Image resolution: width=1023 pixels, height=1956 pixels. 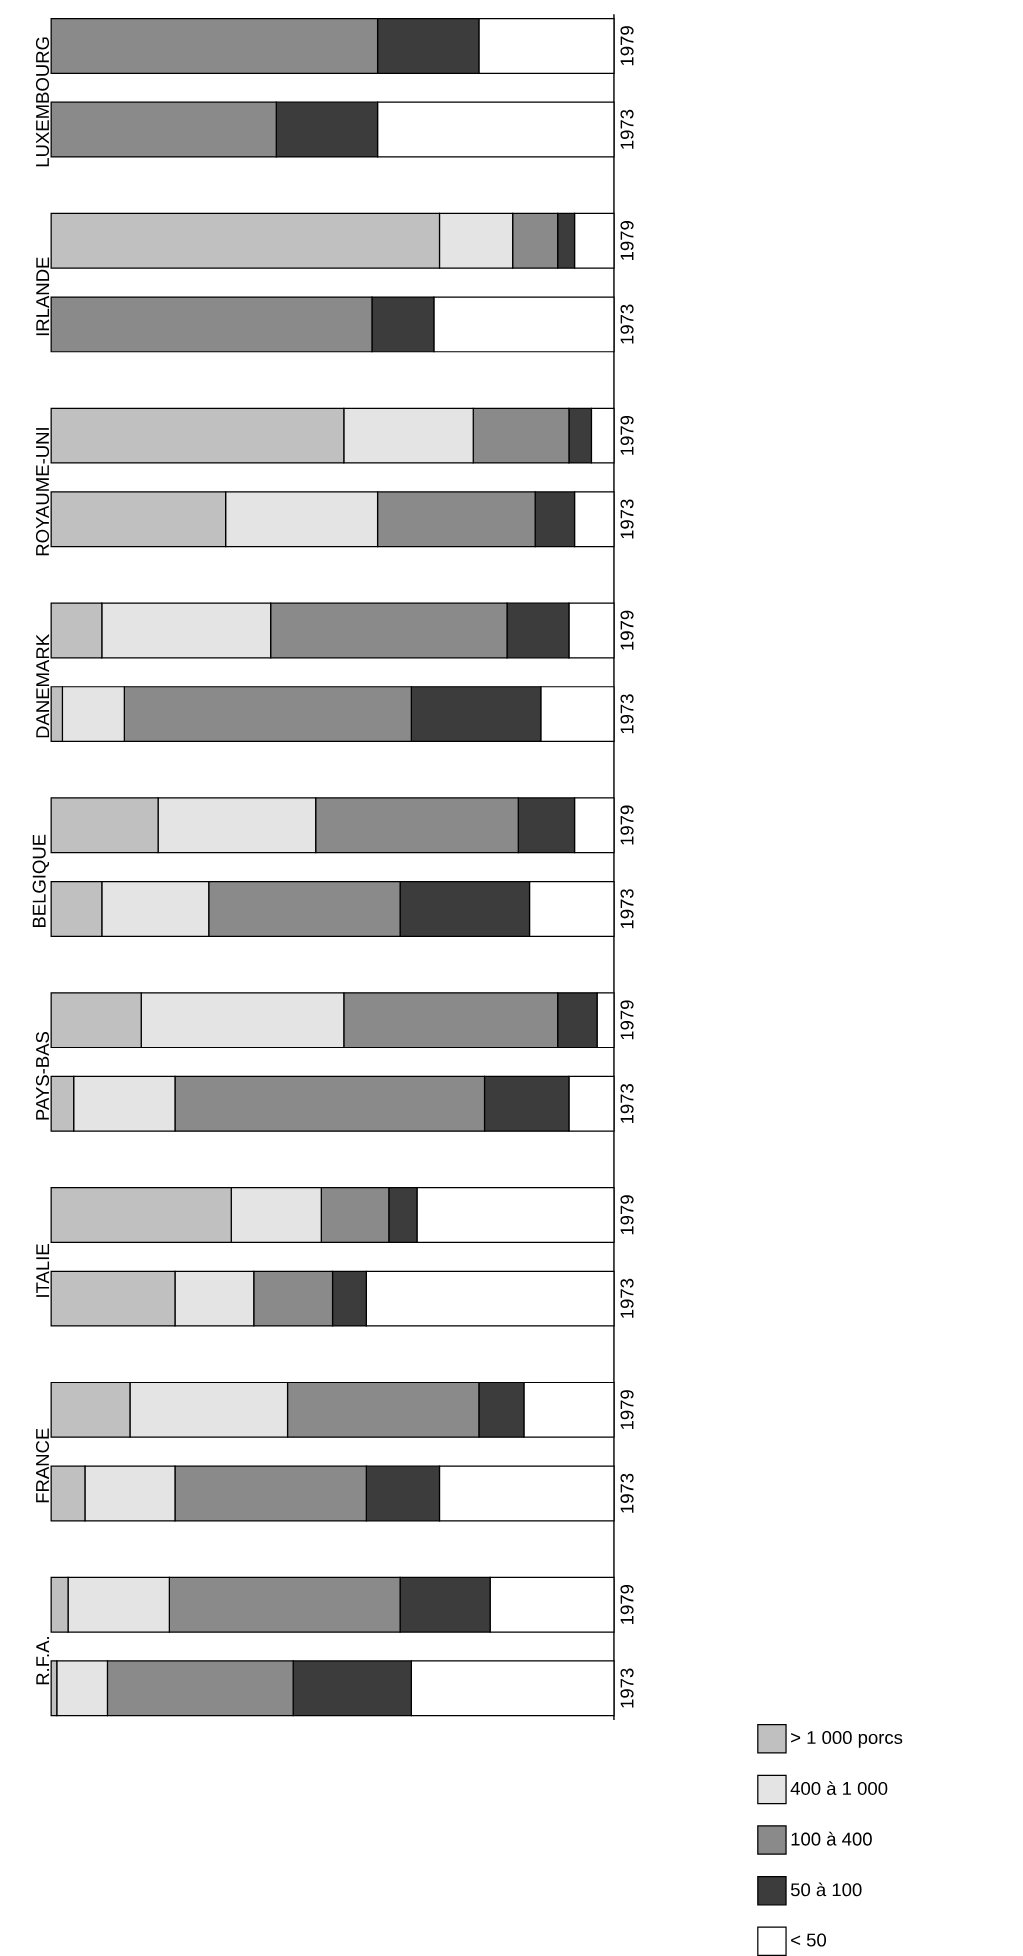 What do you see at coordinates (40, 881) in the screenshot?
I see `text: BELGIQUE` at bounding box center [40, 881].